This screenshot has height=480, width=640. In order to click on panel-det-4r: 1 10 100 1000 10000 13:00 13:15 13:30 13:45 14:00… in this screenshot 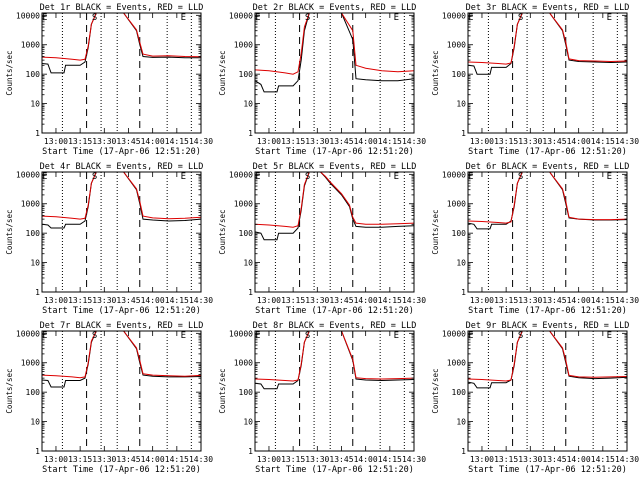, I will do `click(109, 239)`.